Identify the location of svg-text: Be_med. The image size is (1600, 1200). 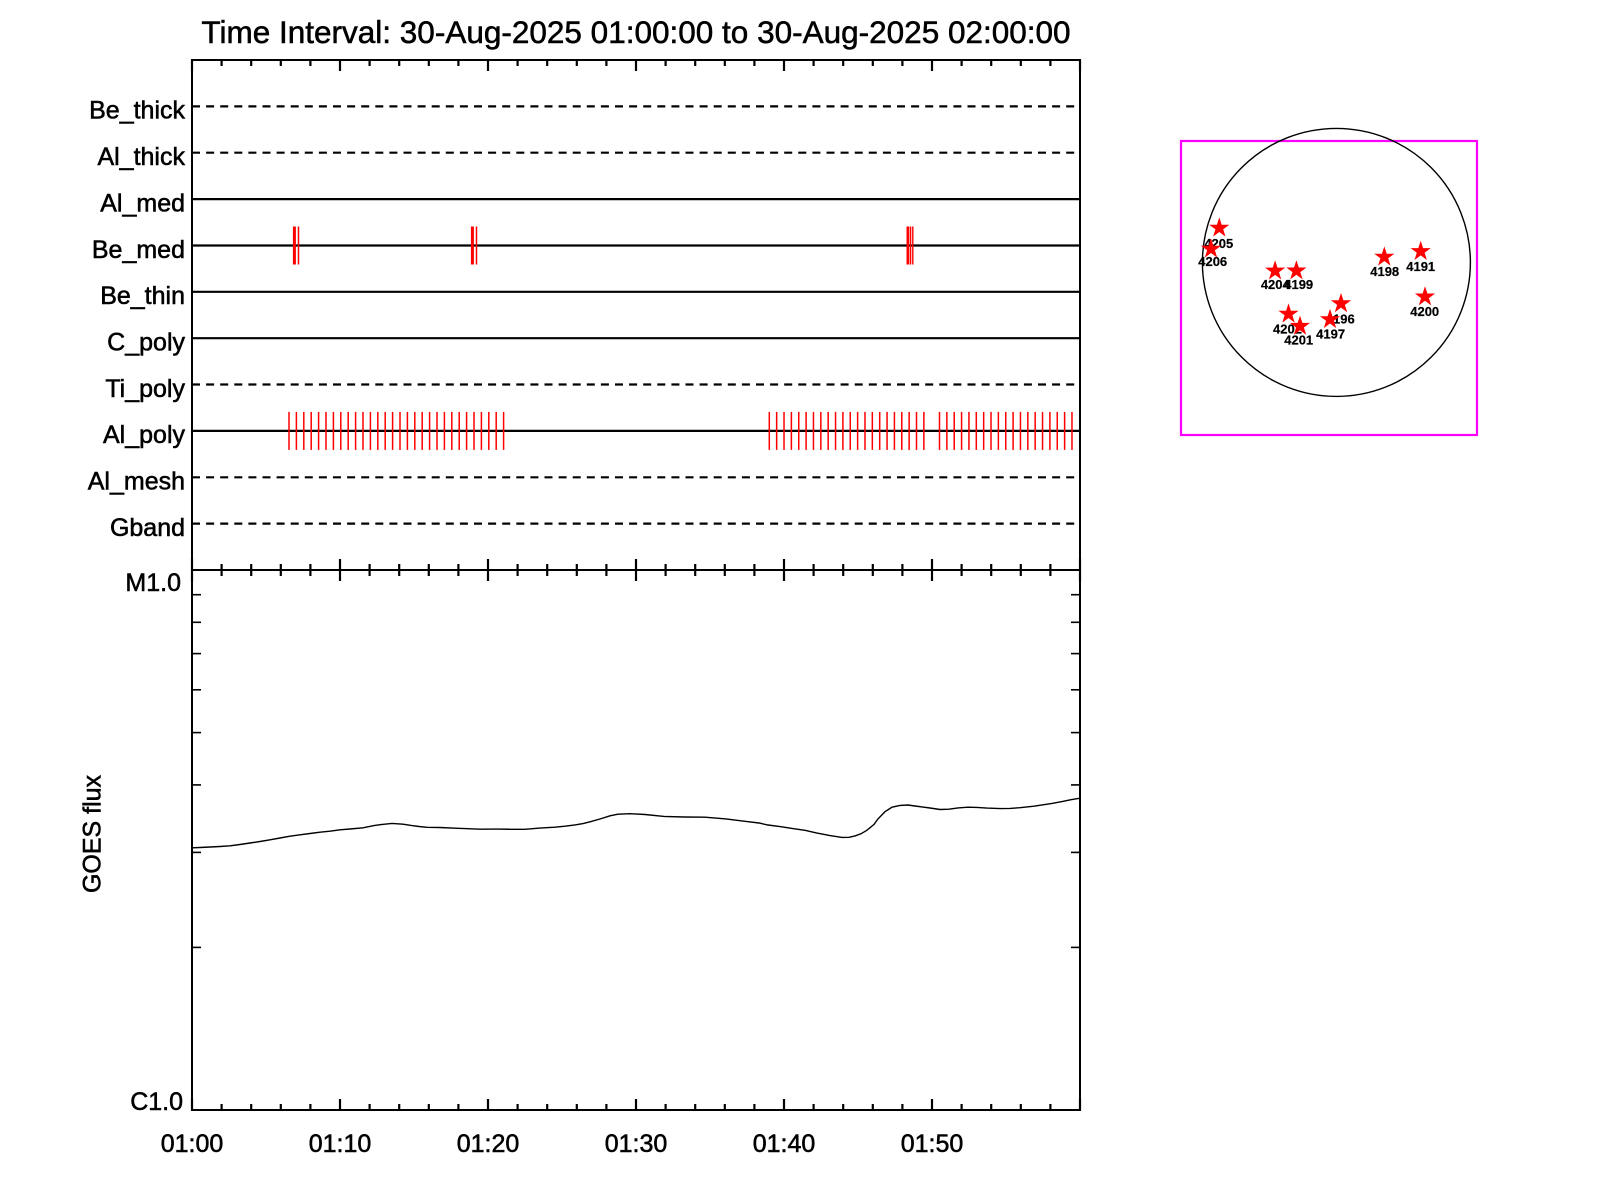
(138, 250).